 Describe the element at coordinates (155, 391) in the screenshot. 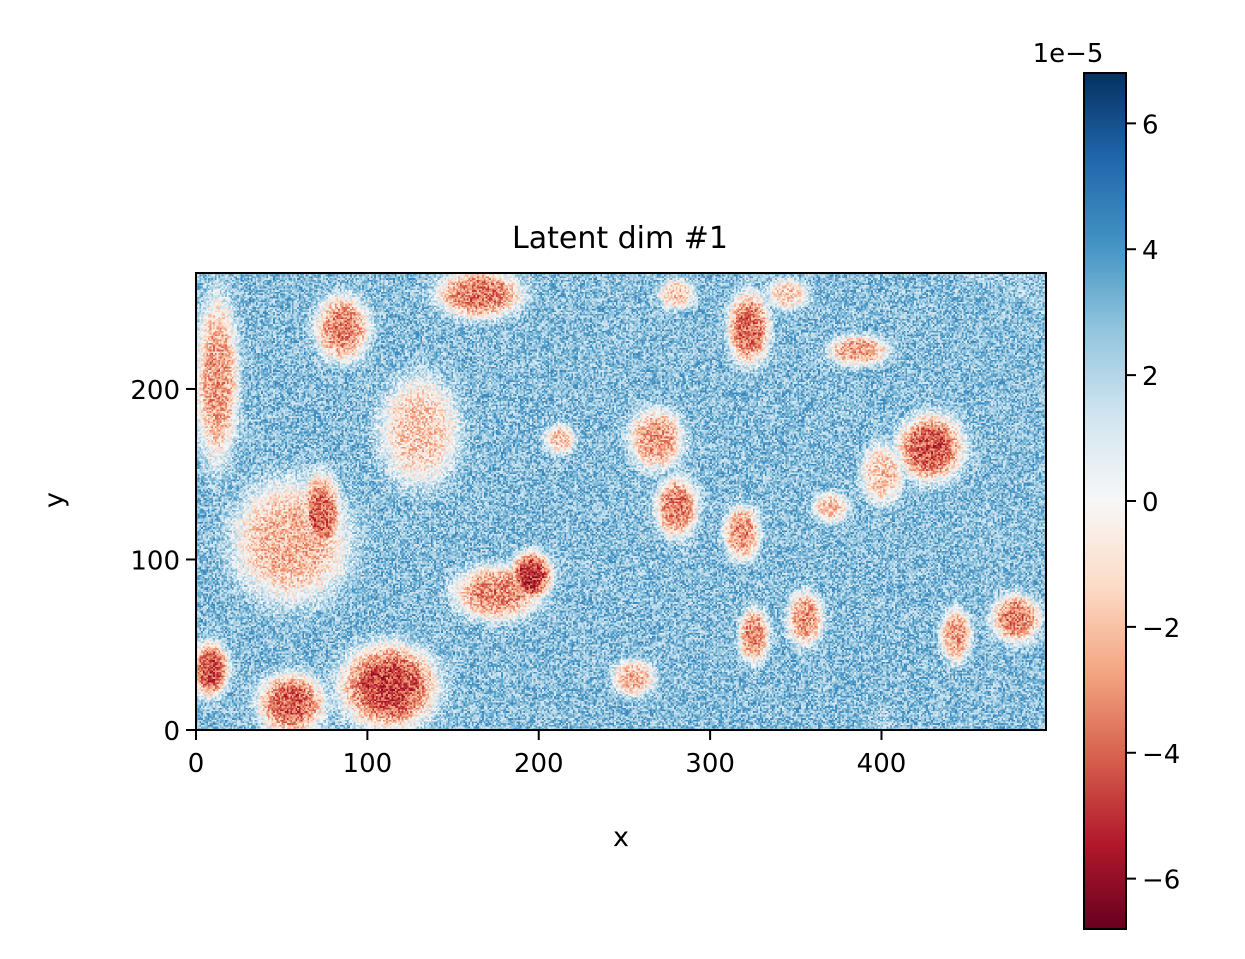

I see `y-tick-label: 200` at that location.